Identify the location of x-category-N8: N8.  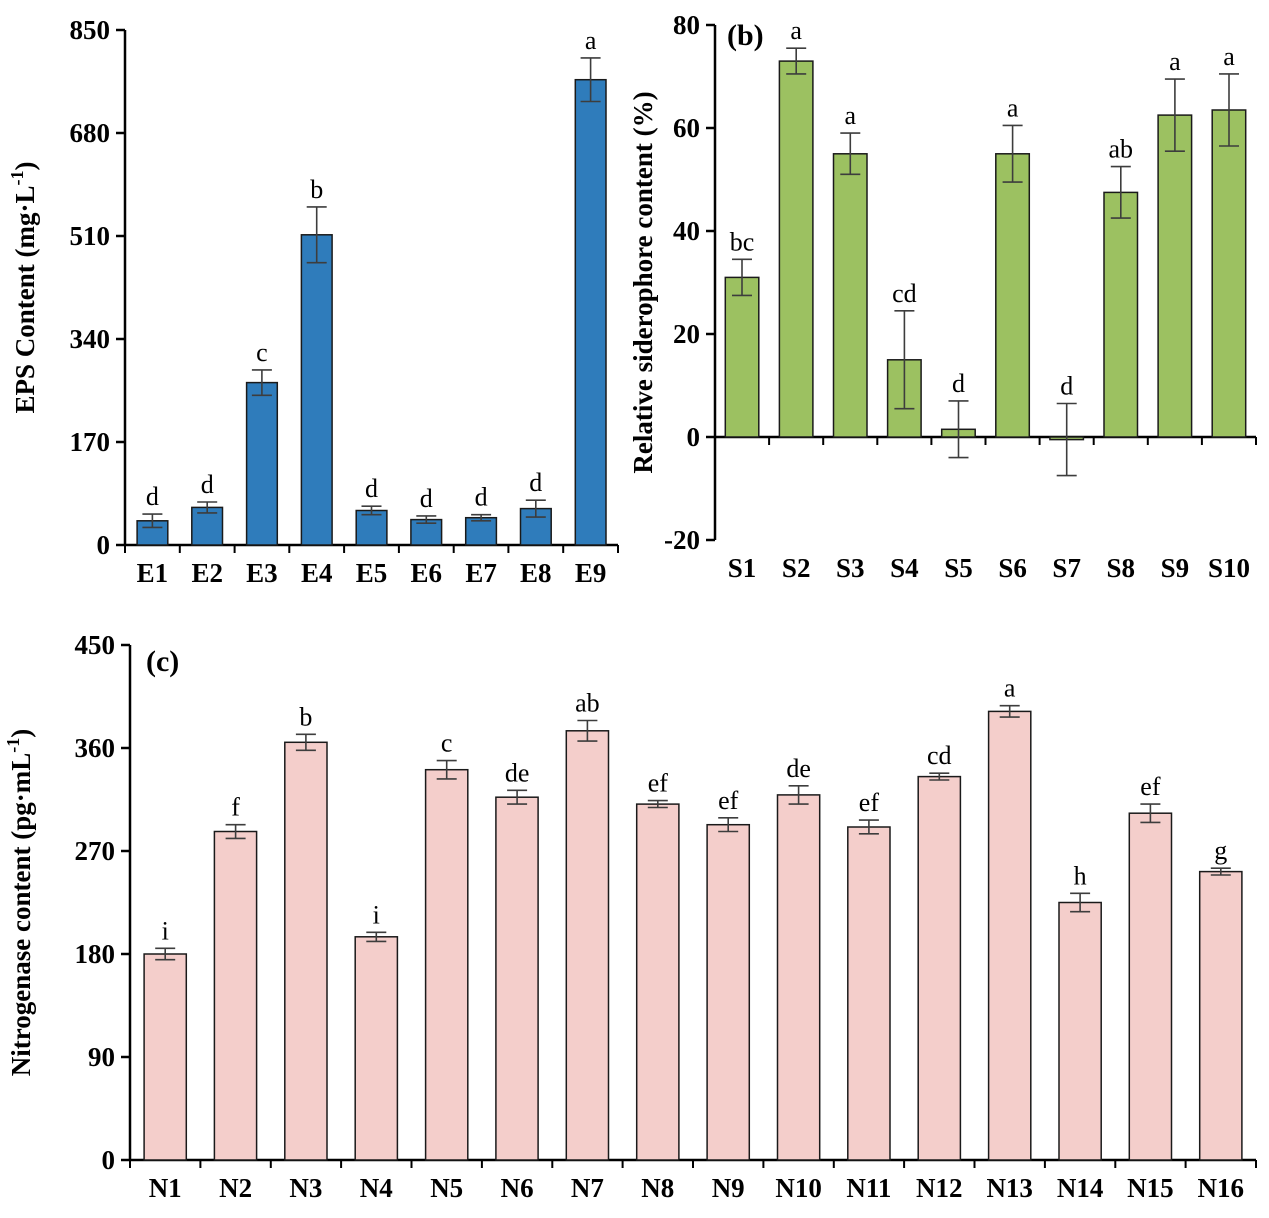
(657, 1188).